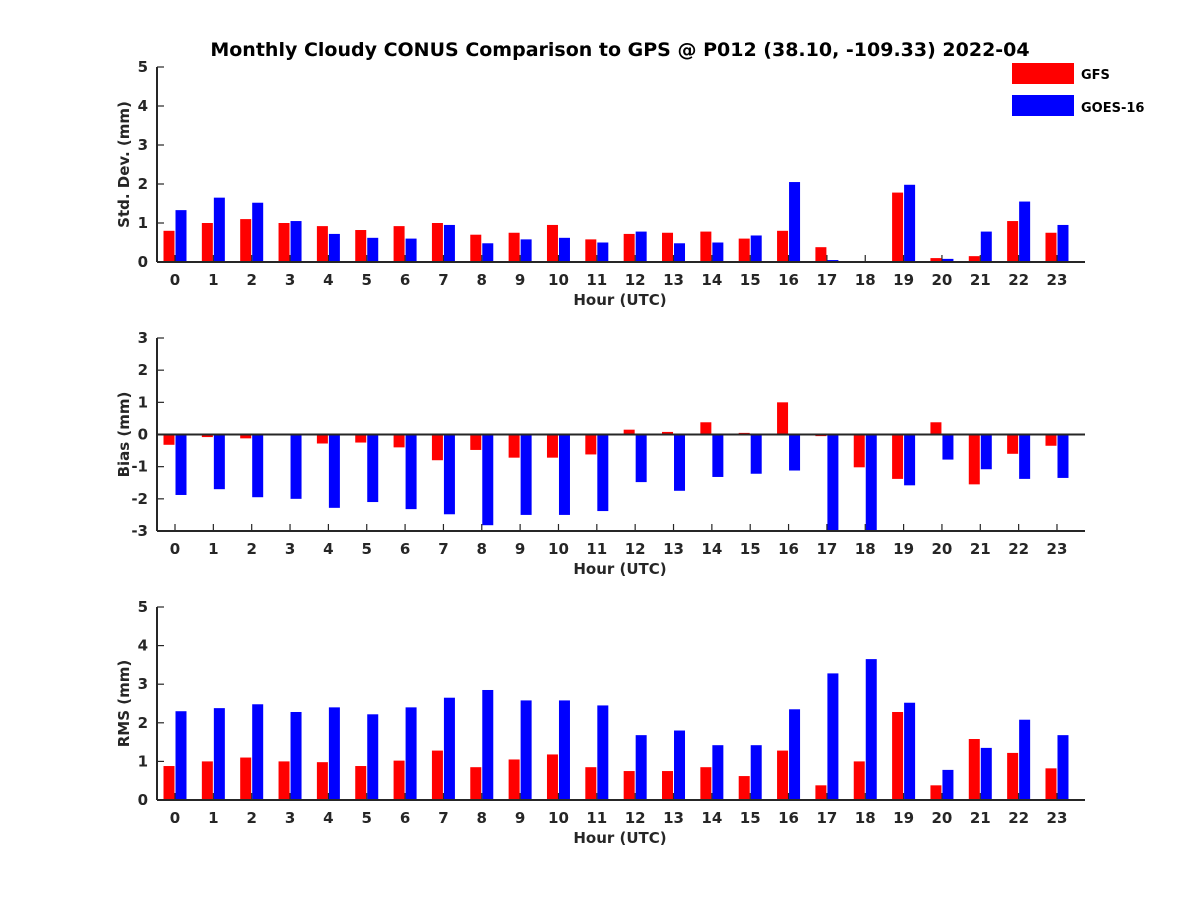  I want to click on x-tick-label: 15, so click(750, 280).